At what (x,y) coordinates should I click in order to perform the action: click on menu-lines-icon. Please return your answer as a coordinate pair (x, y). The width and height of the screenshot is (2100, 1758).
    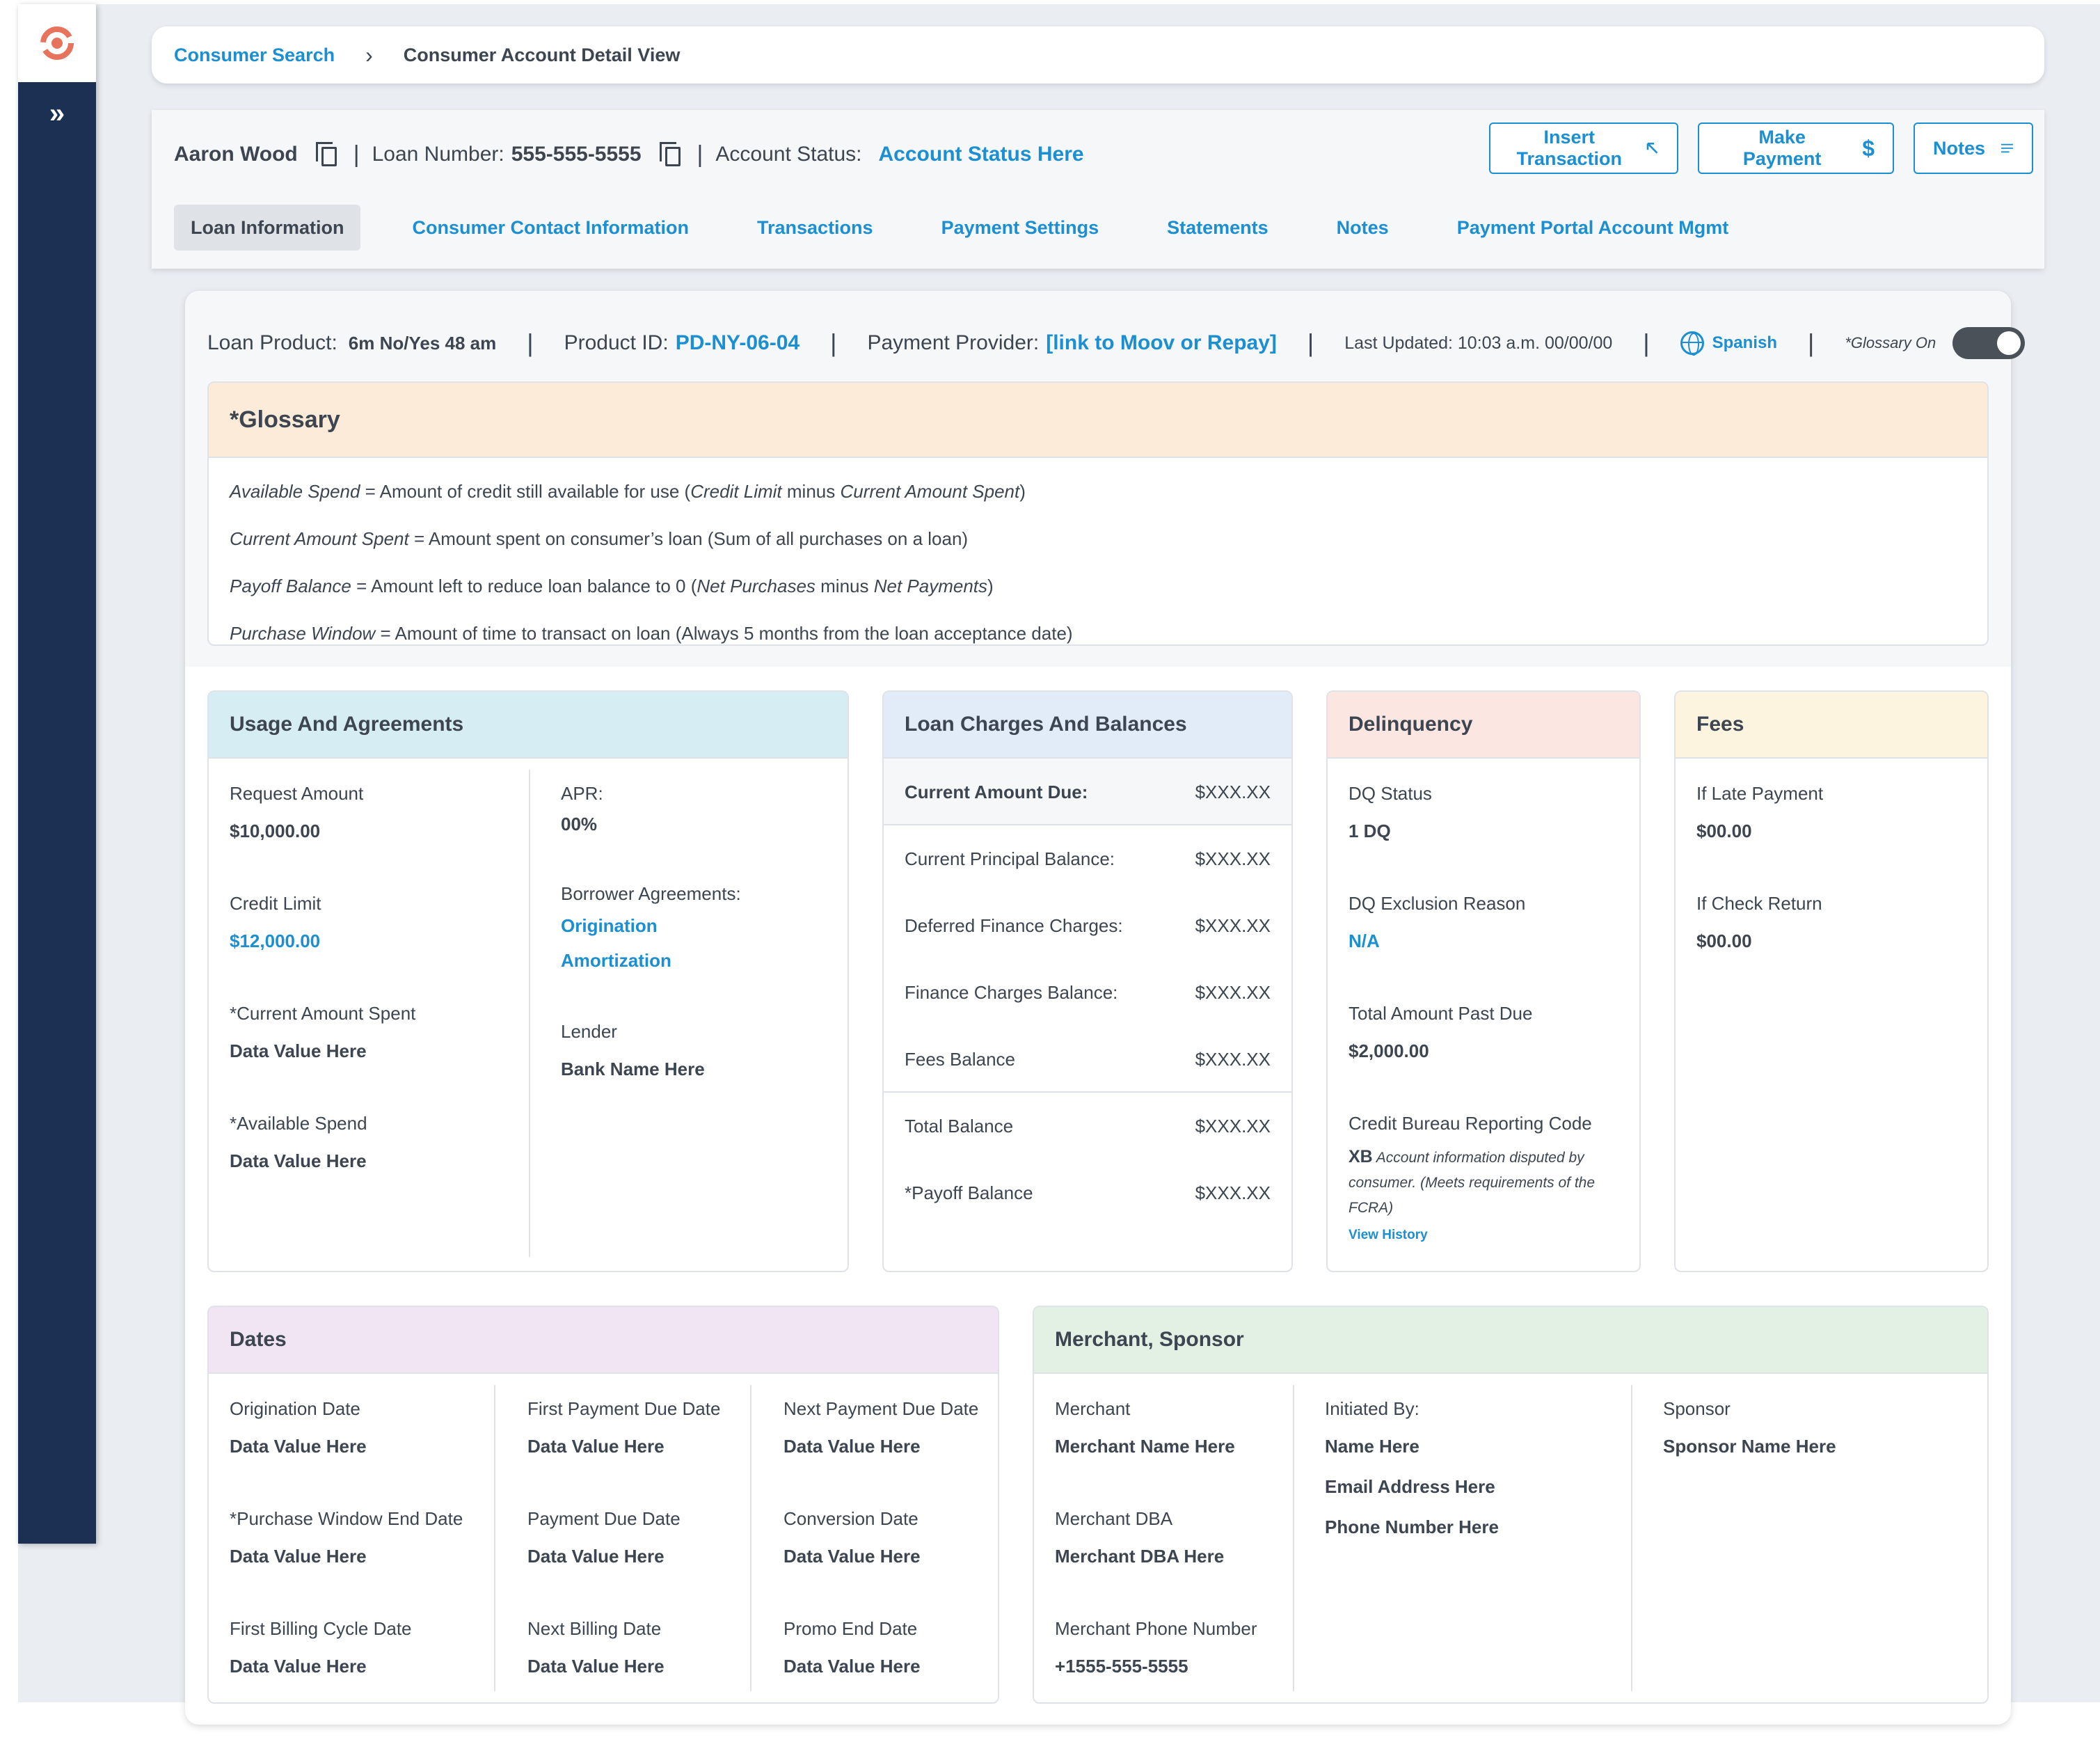
    Looking at the image, I should click on (2007, 148).